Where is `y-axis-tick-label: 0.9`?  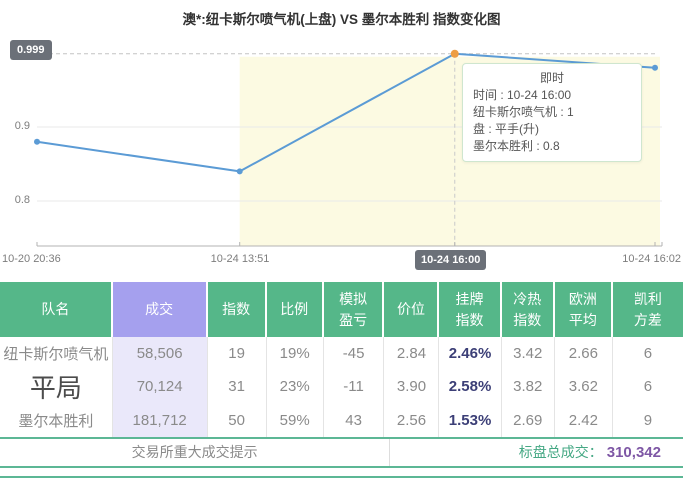 y-axis-tick-label: 0.9 is located at coordinates (22, 126).